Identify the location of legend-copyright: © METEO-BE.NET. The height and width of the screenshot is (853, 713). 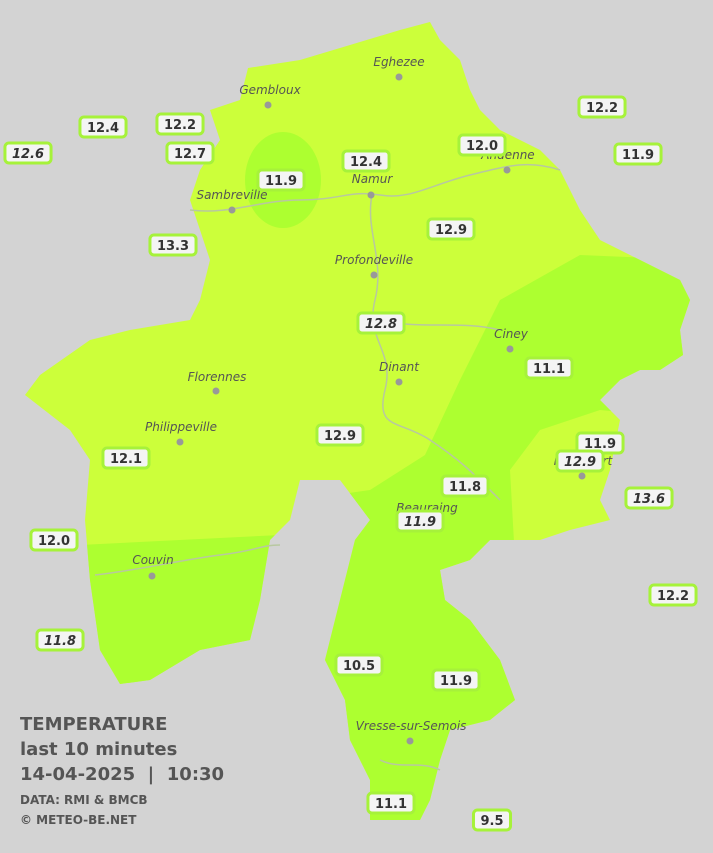
(78, 820).